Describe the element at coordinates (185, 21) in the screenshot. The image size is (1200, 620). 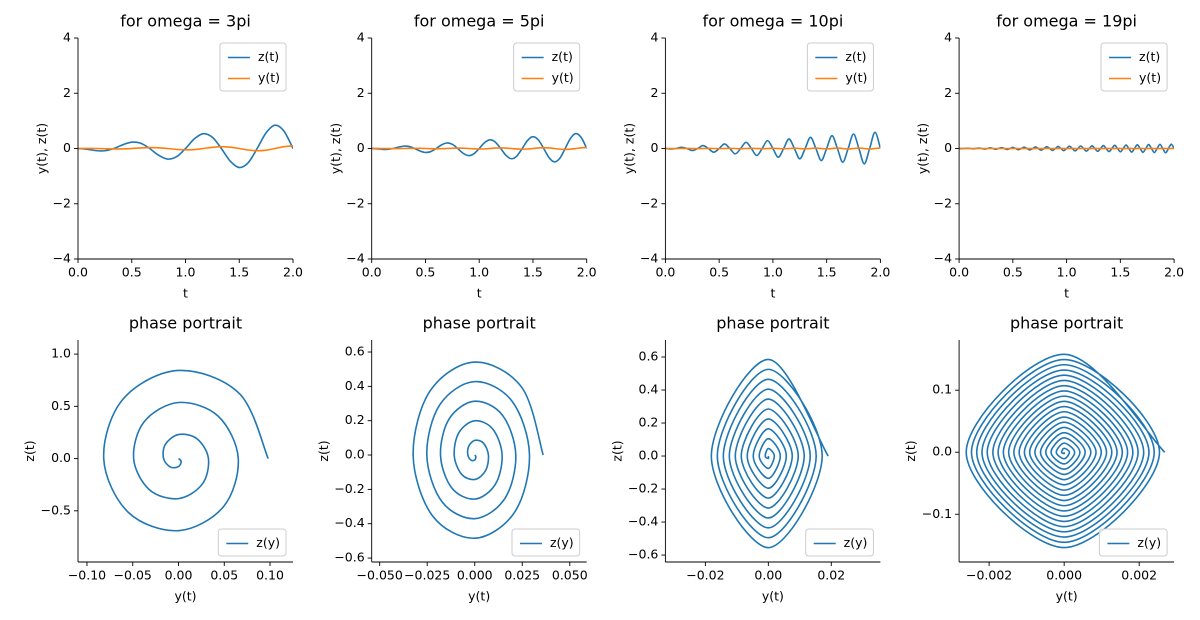
I see `subplot-title: for omega = 3pi` at that location.